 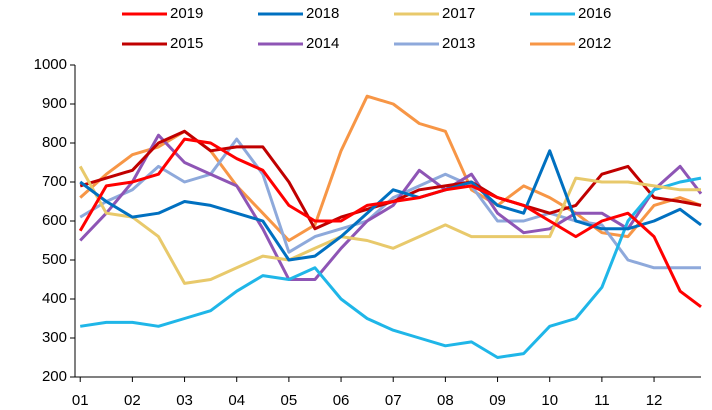 I want to click on x-tick-label: 04, so click(x=236, y=400).